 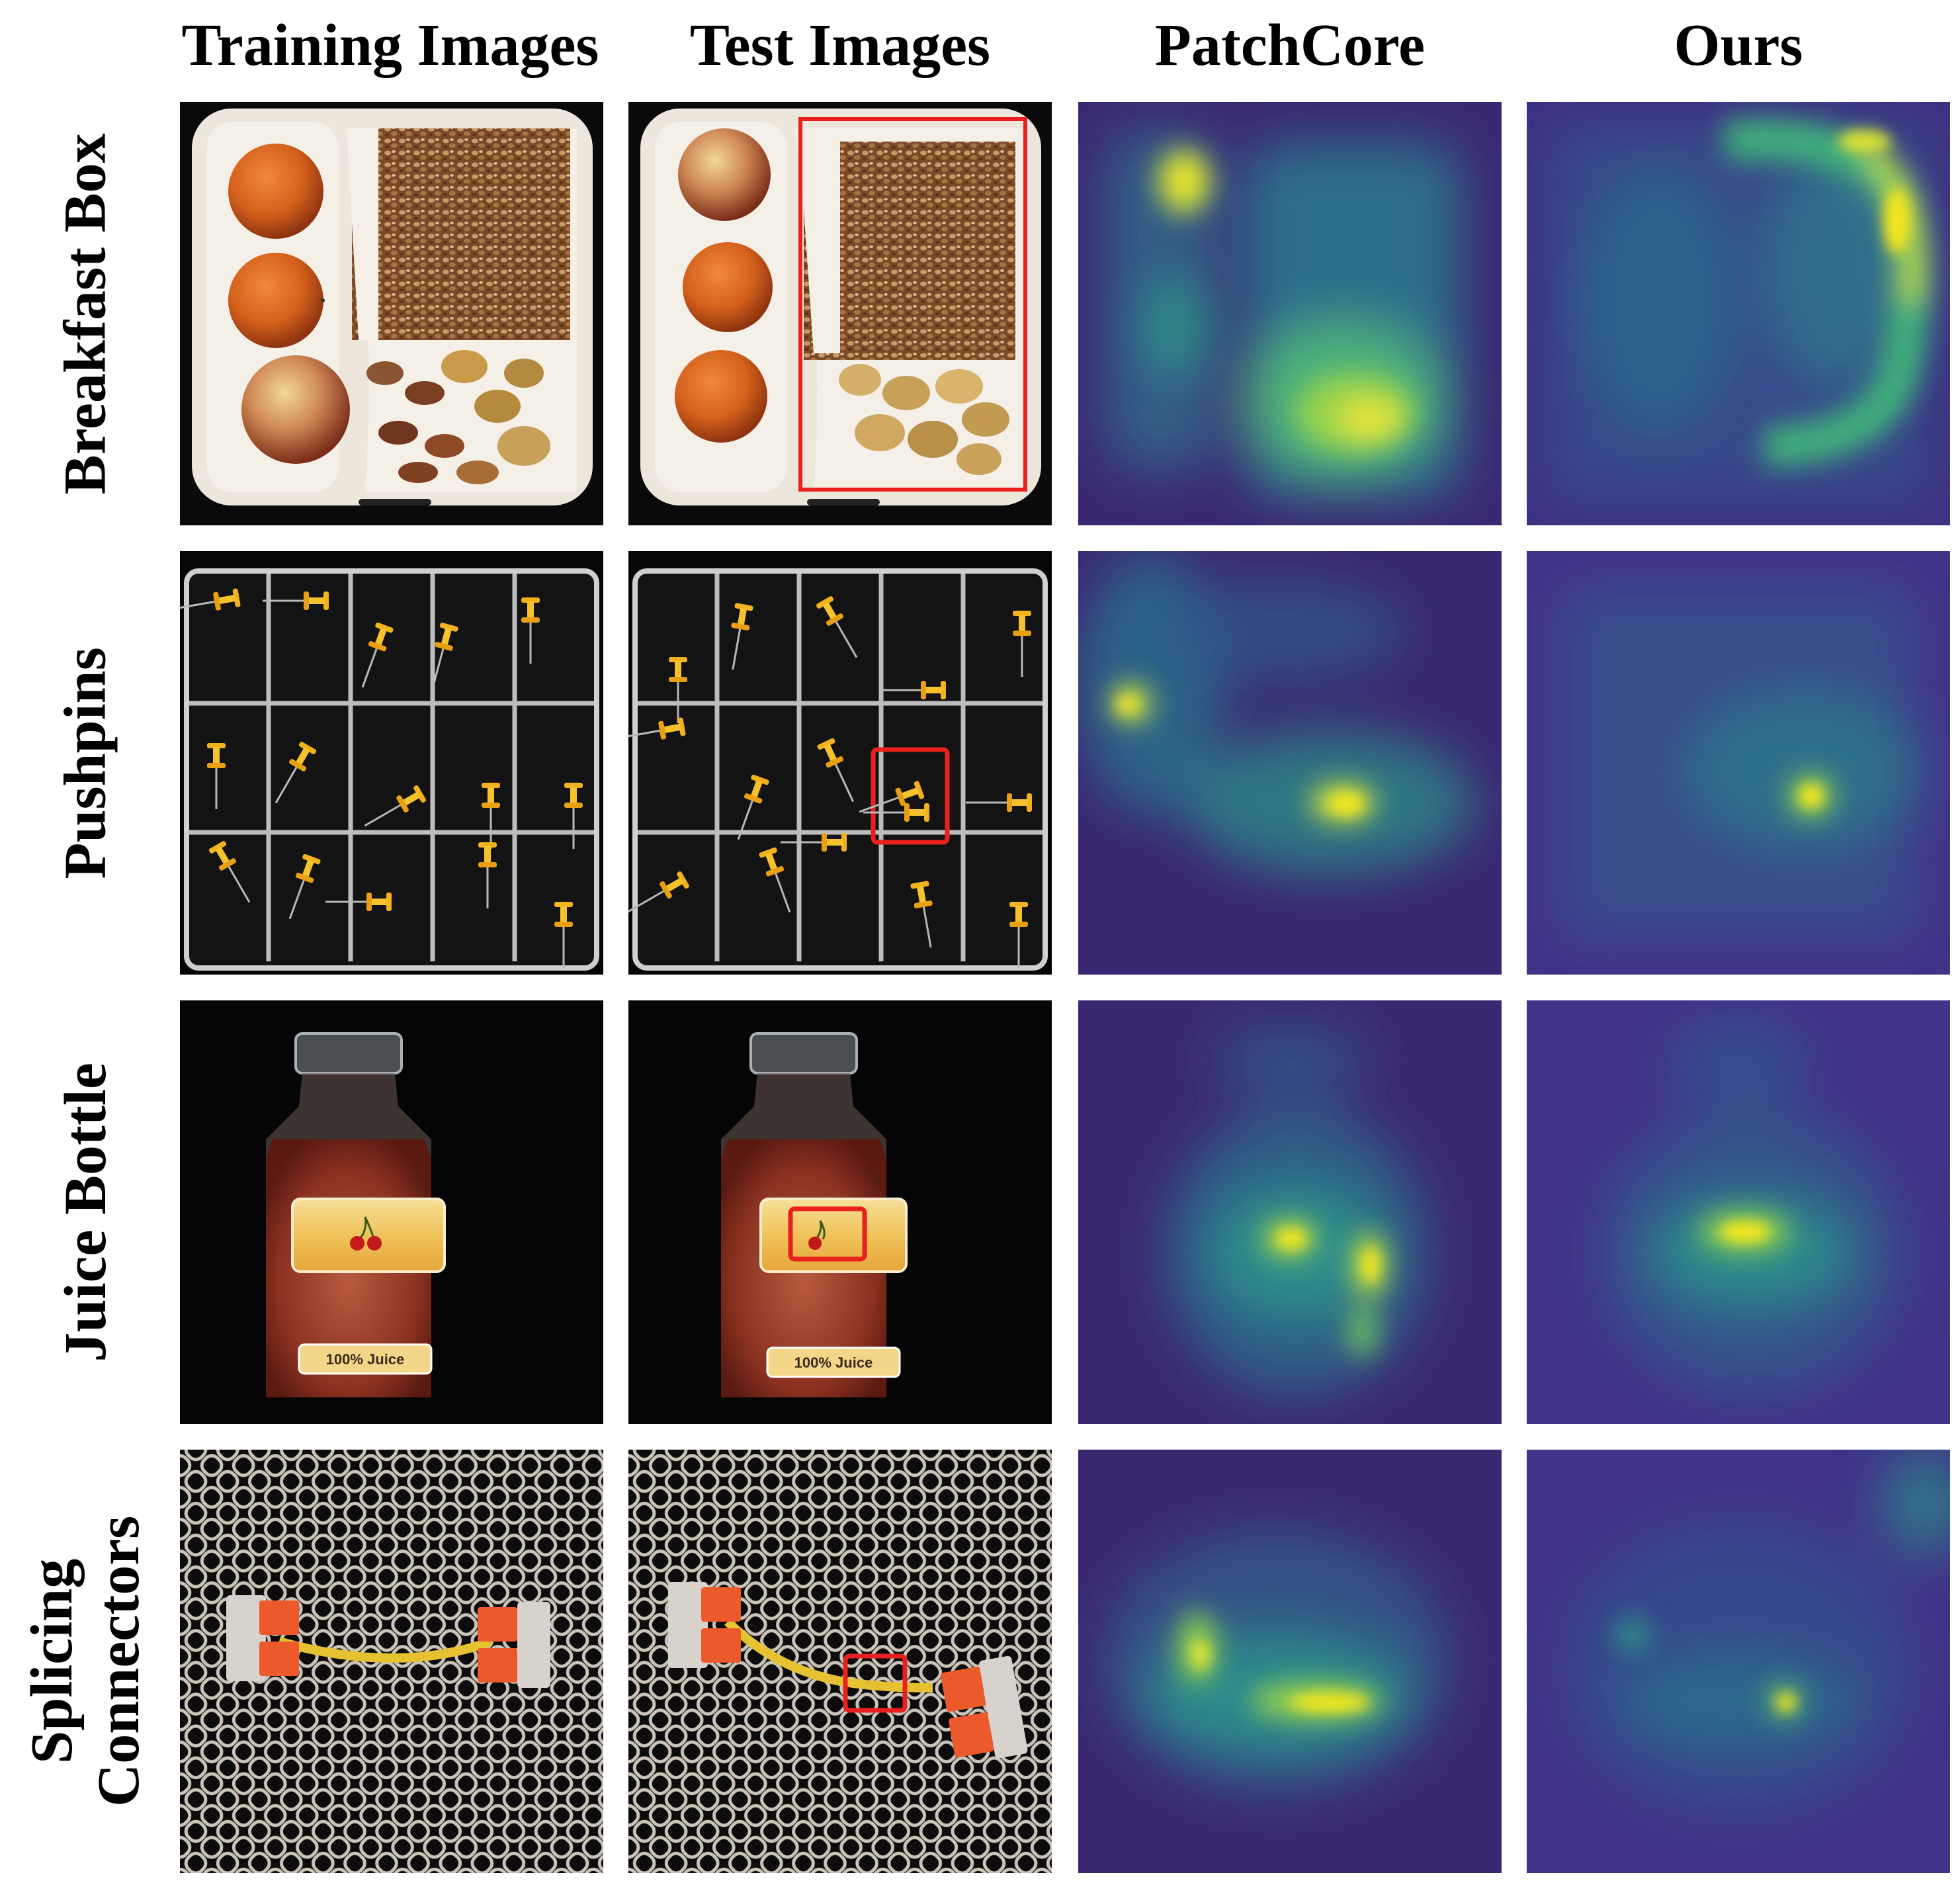 What do you see at coordinates (1738, 313) in the screenshot?
I see `breakfast-box-ours-heatmap` at bounding box center [1738, 313].